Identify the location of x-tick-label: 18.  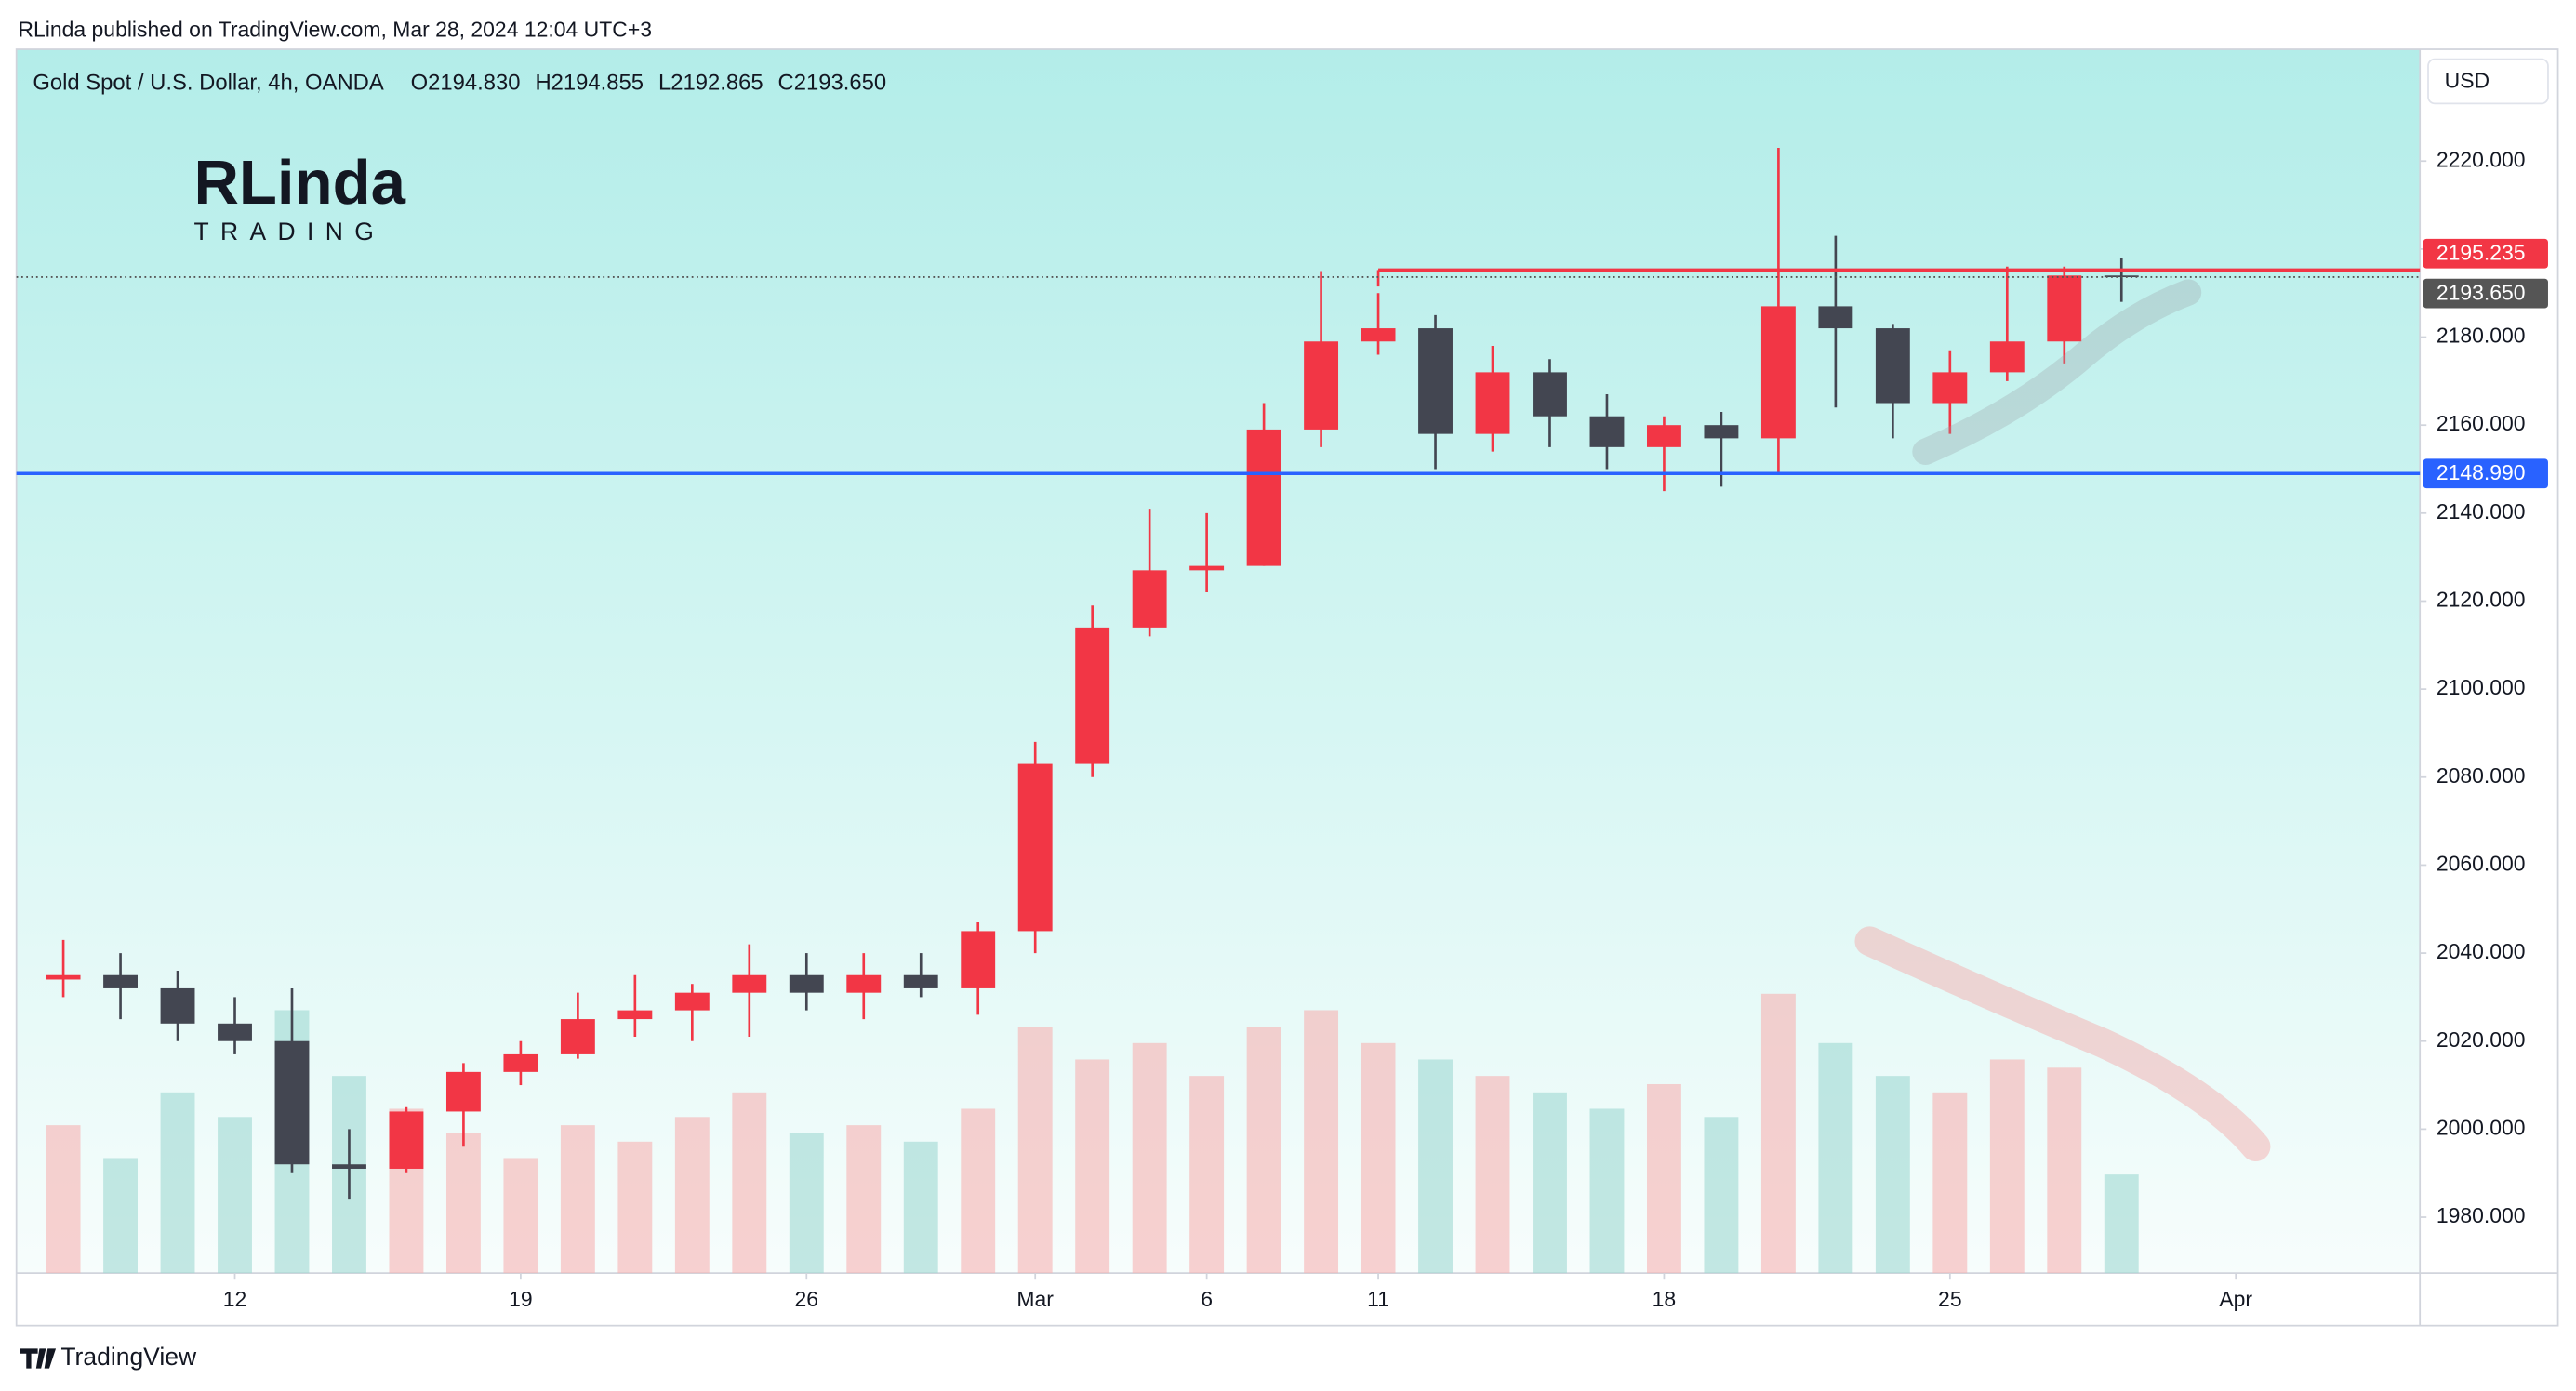
(1665, 1299).